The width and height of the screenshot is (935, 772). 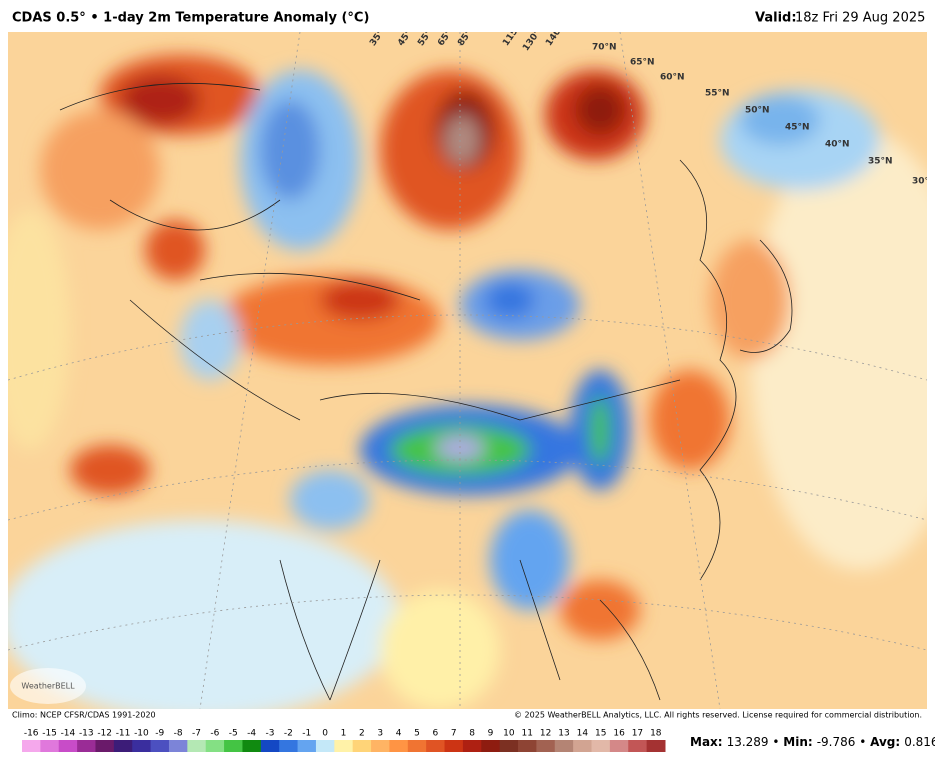 I want to click on legend-tick-label: -13, so click(x=86, y=734).